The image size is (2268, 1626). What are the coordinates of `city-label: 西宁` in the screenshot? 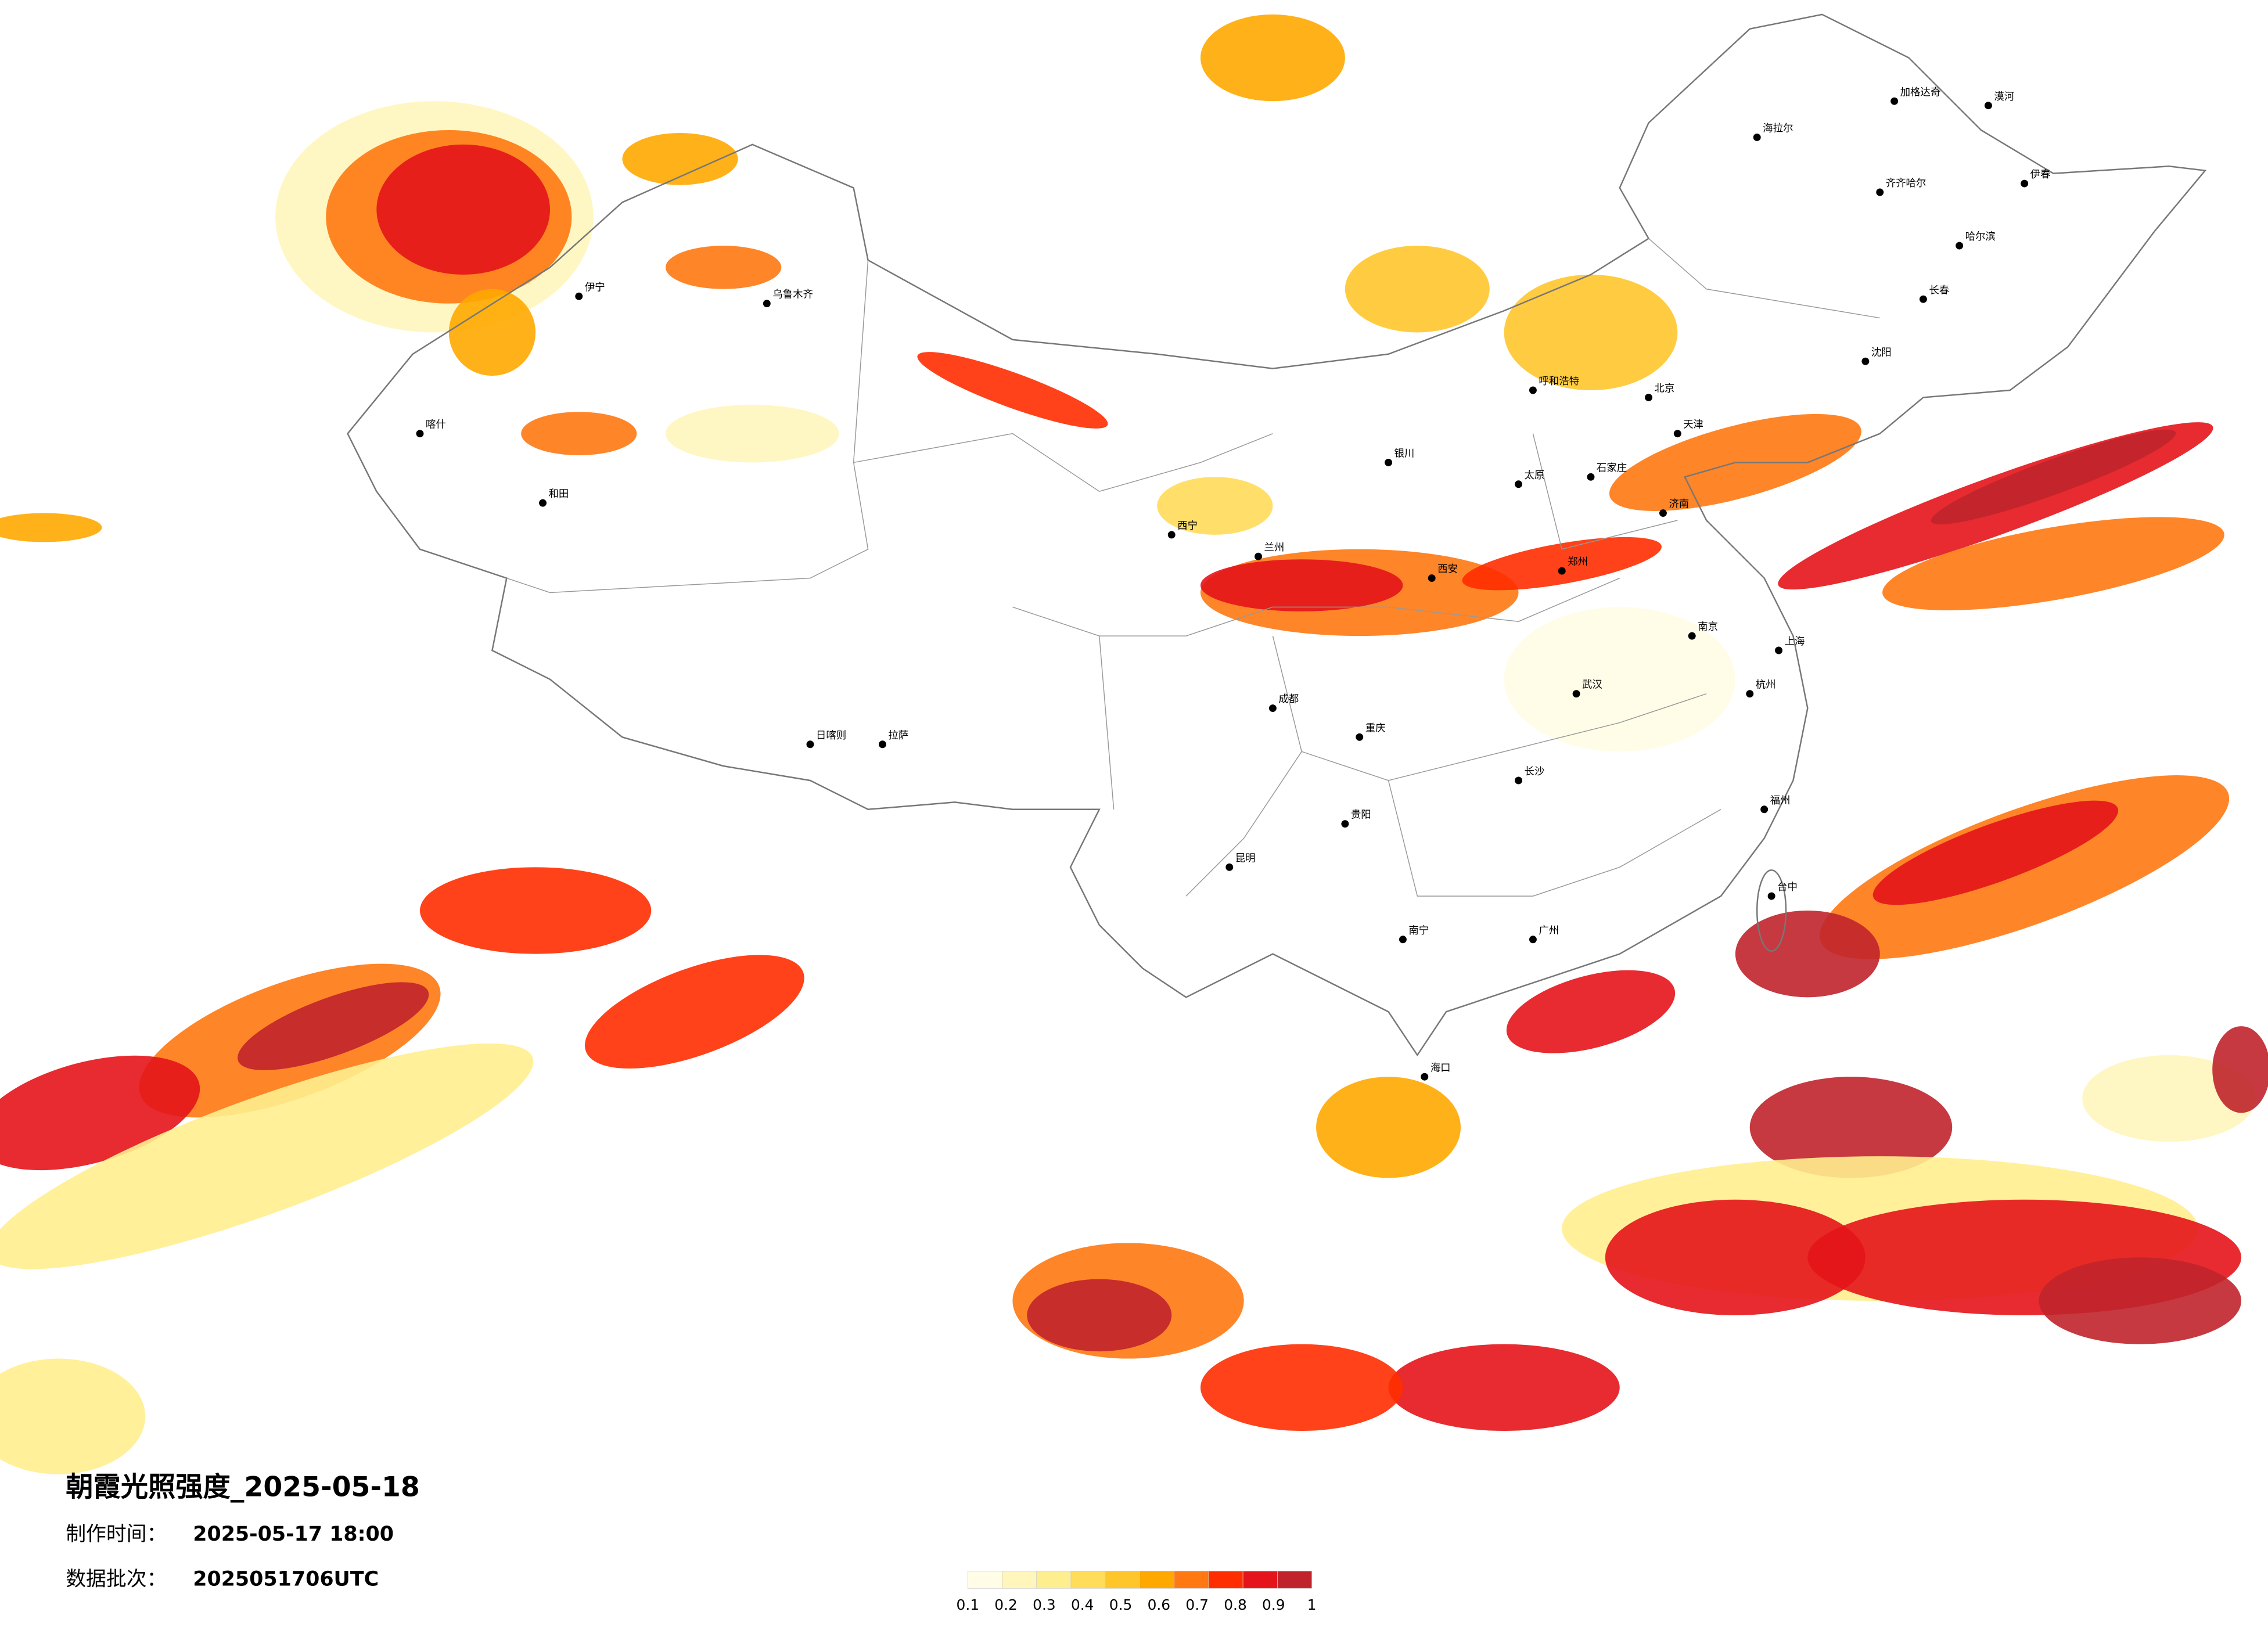 It's located at (1187, 526).